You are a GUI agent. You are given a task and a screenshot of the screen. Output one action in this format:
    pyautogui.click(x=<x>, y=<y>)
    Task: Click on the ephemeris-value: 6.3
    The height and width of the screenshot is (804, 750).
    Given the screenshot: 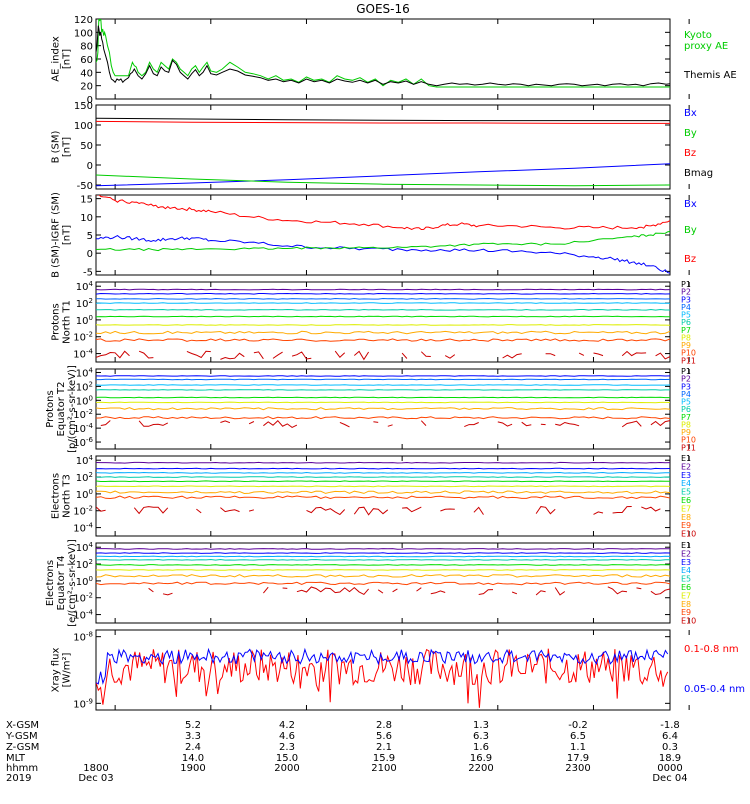 What is the action you would take?
    pyautogui.click(x=481, y=736)
    